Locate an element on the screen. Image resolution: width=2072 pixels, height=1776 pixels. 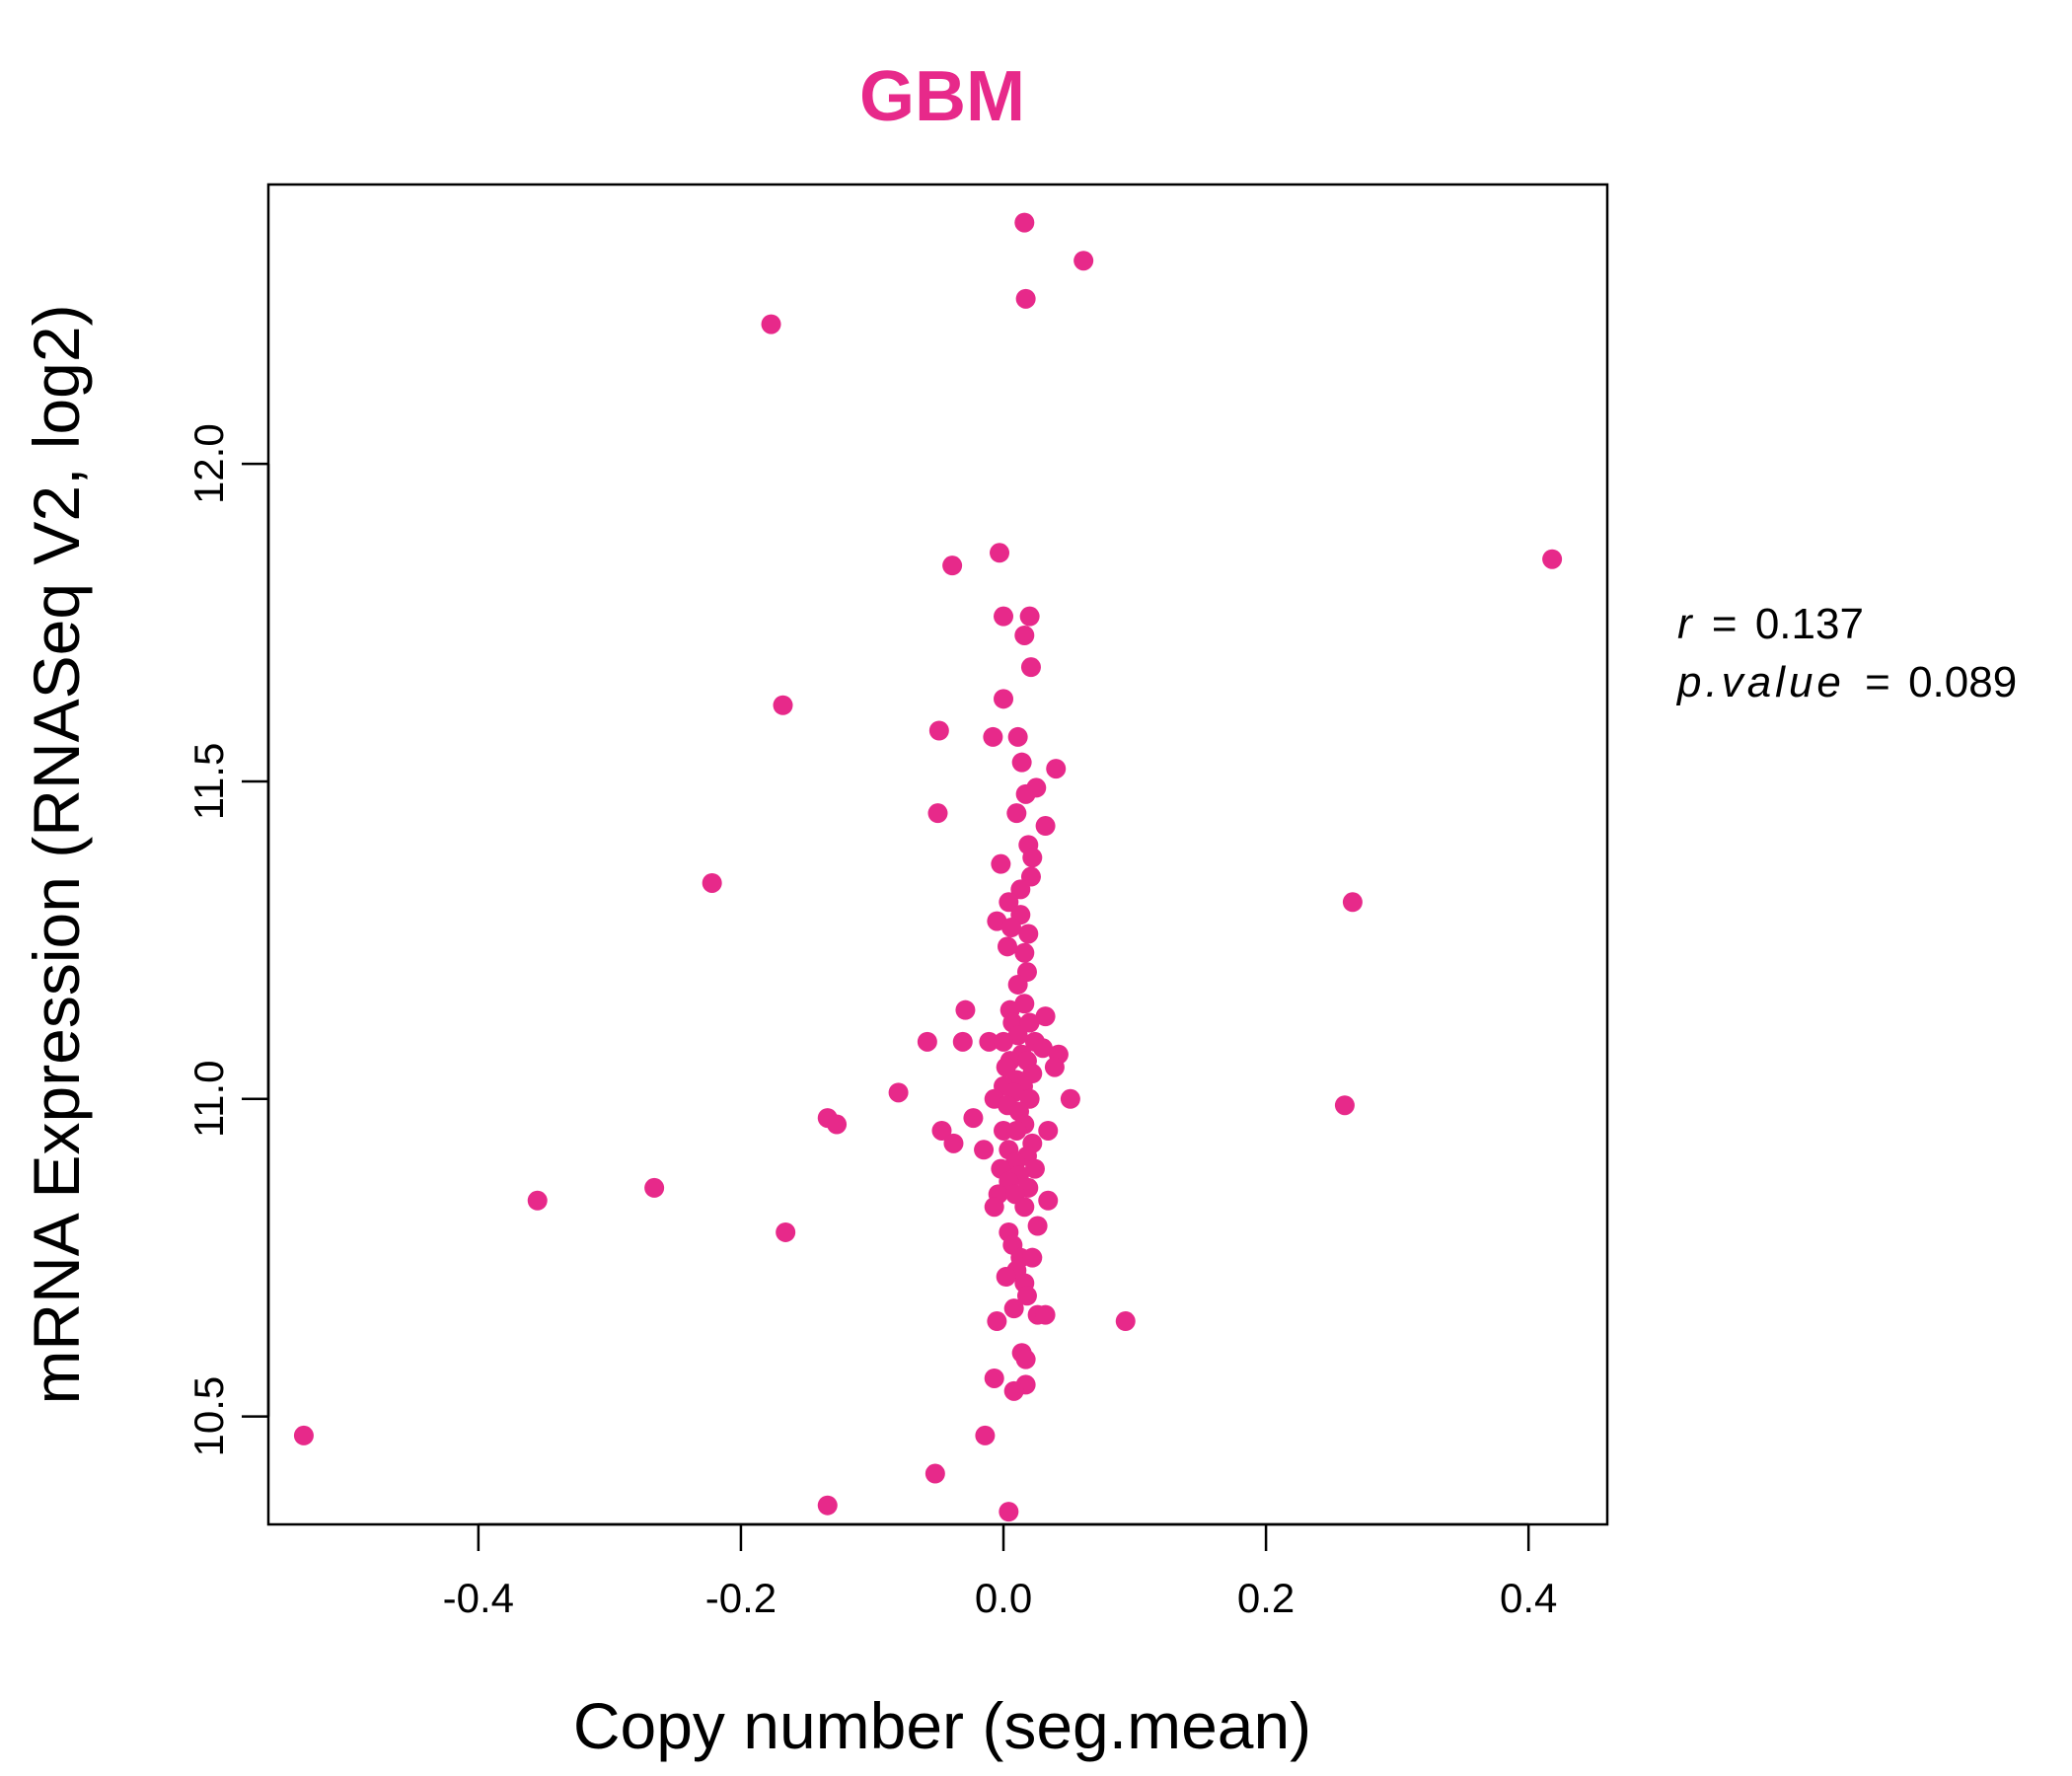
y-tick-label: 11.0 is located at coordinates (209, 1099).